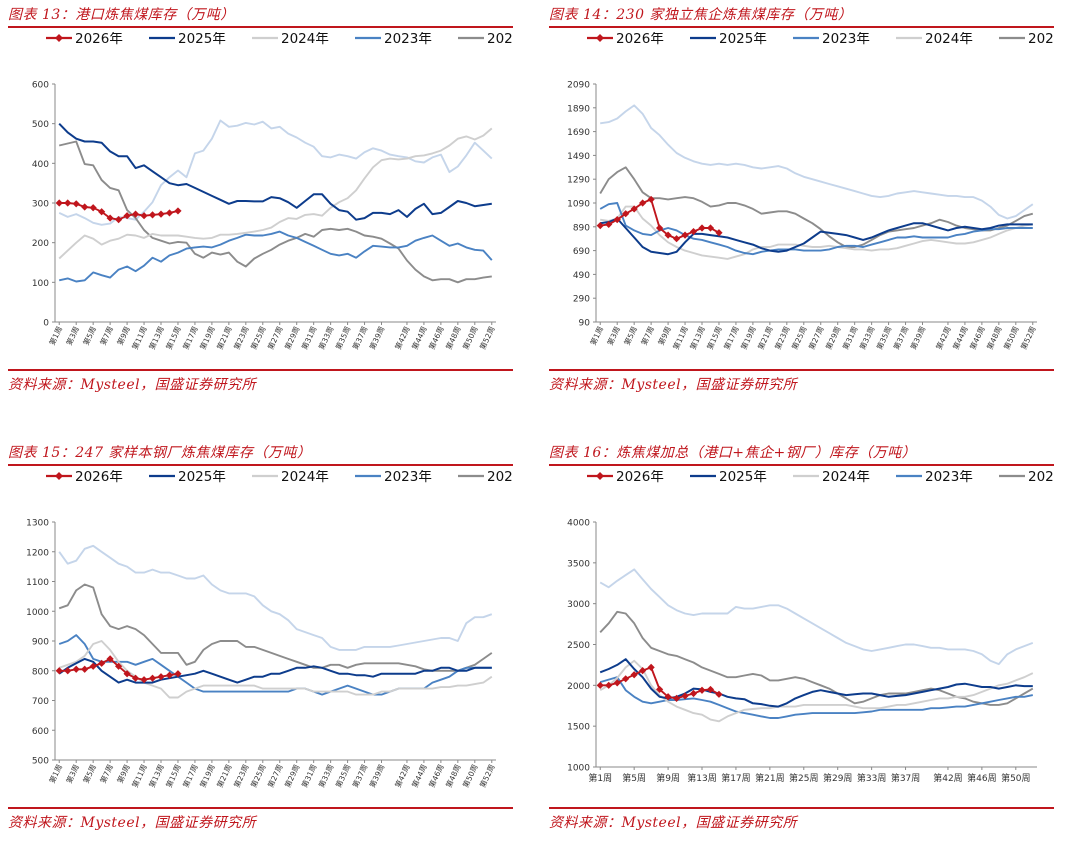 The image size is (1065, 860). Describe the element at coordinates (40, 672) in the screenshot. I see `y-tick-label: 800` at that location.